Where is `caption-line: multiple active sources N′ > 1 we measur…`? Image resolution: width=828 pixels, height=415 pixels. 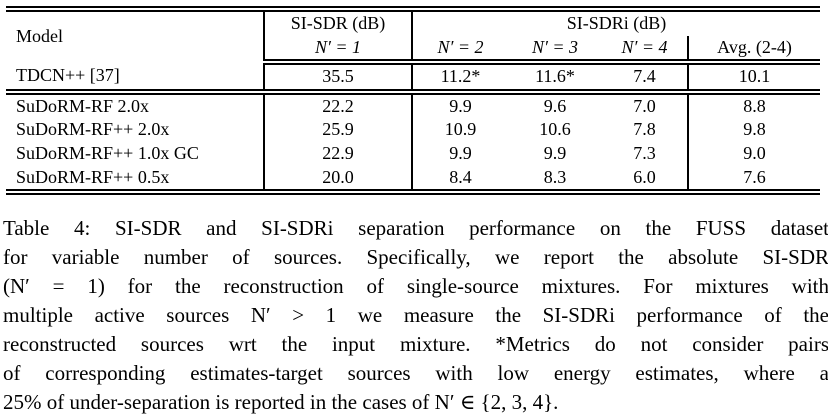 caption-line: multiple active sources N′ > 1 we measur… is located at coordinates (415, 315).